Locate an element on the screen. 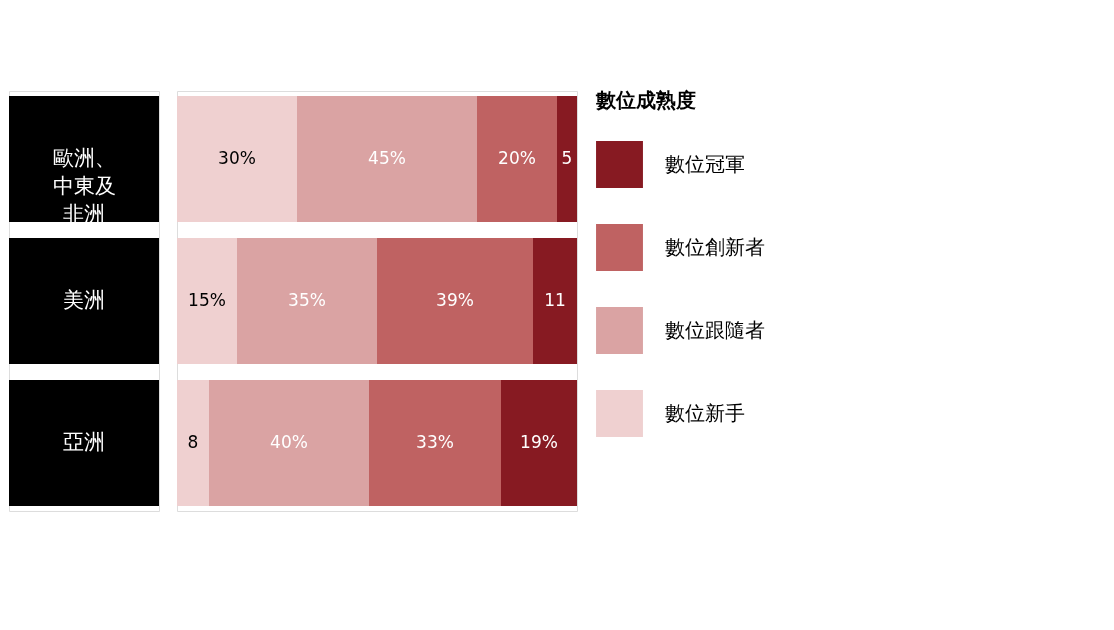  data-label: 20% is located at coordinates (517, 158).